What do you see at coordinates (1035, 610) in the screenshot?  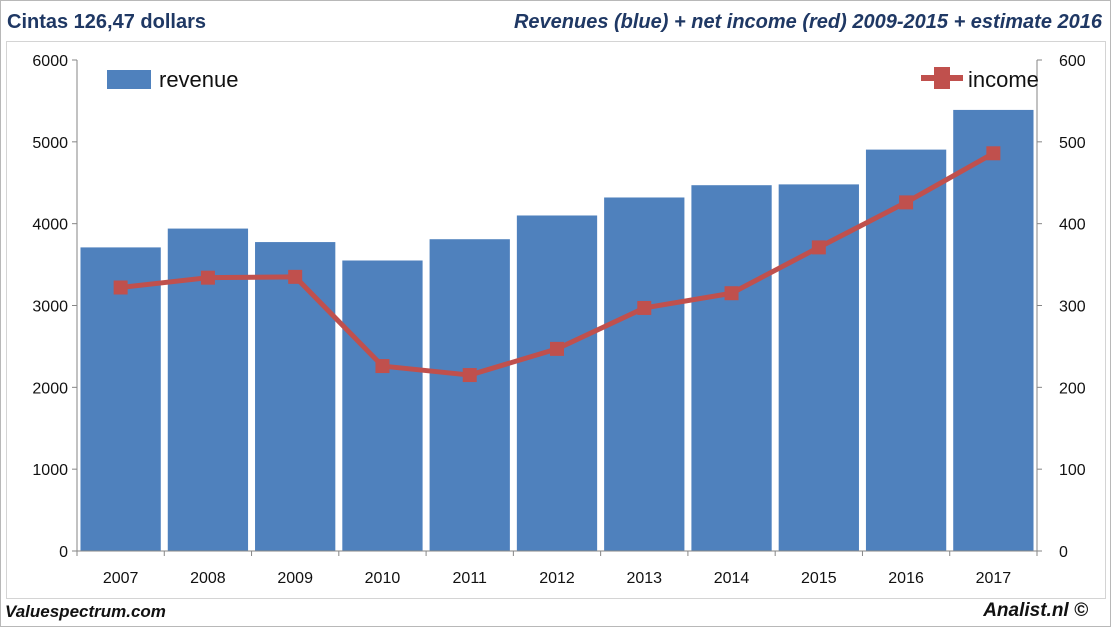 I see `footer-source-right: Analist.nl ©` at bounding box center [1035, 610].